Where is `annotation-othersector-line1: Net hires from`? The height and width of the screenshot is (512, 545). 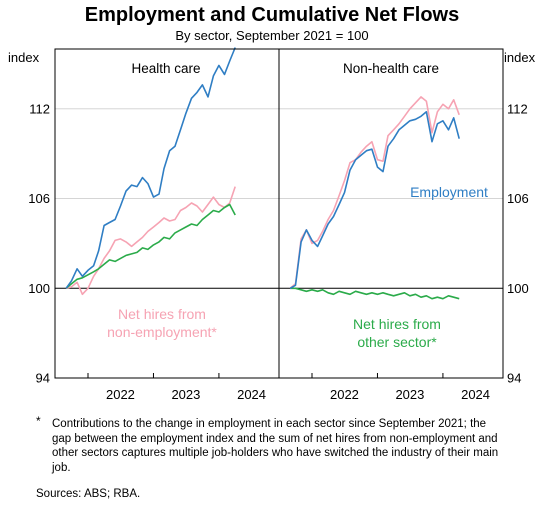
annotation-othersector-line1: Net hires from is located at coordinates (397, 324).